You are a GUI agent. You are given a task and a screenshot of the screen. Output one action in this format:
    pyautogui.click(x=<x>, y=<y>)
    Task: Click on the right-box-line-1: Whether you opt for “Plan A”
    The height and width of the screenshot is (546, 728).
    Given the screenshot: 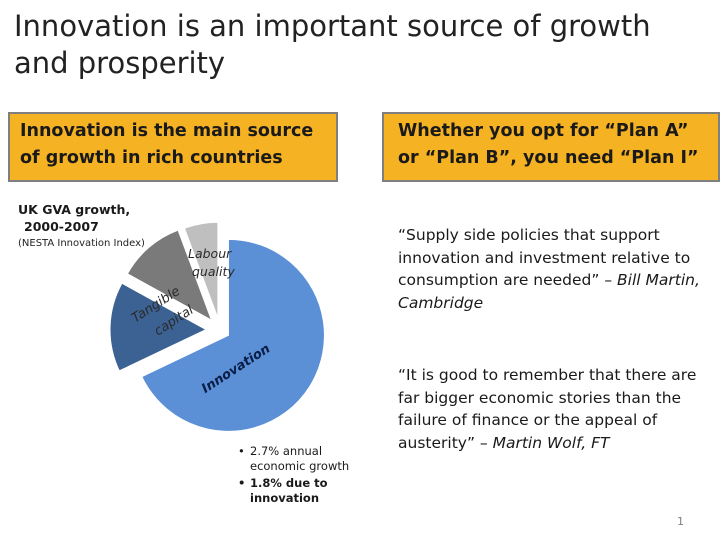 What is the action you would take?
    pyautogui.click(x=543, y=131)
    